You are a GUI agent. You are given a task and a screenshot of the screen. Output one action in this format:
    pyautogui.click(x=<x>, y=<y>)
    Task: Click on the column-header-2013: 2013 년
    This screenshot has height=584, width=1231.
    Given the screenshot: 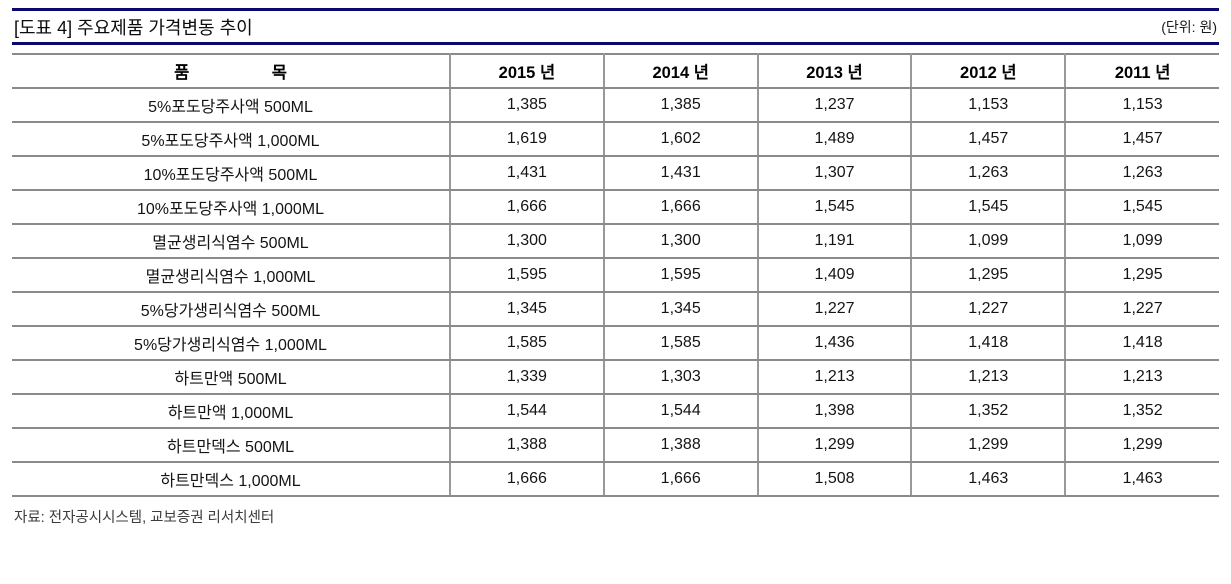 What is the action you would take?
    pyautogui.click(x=834, y=71)
    